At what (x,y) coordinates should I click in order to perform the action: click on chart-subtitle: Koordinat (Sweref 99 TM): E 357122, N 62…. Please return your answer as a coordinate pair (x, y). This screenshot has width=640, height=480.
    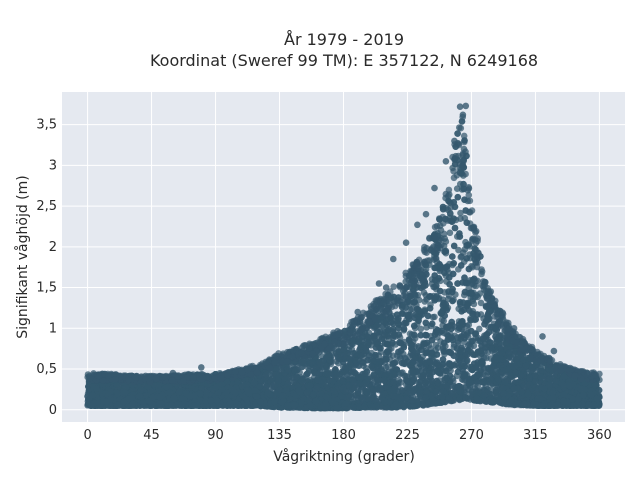
    Looking at the image, I should click on (344, 60).